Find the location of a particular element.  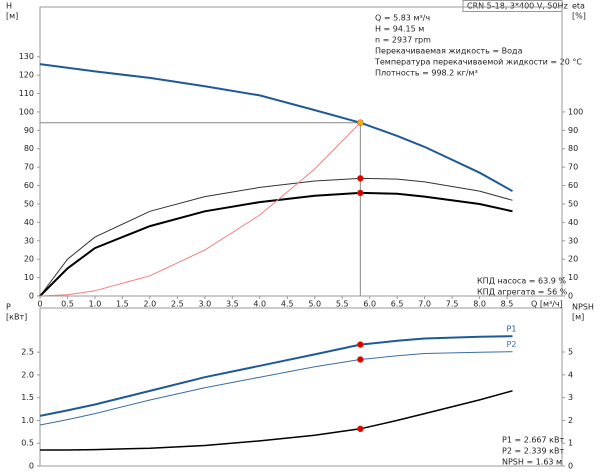

x-tick-label: 7.0 is located at coordinates (424, 304).